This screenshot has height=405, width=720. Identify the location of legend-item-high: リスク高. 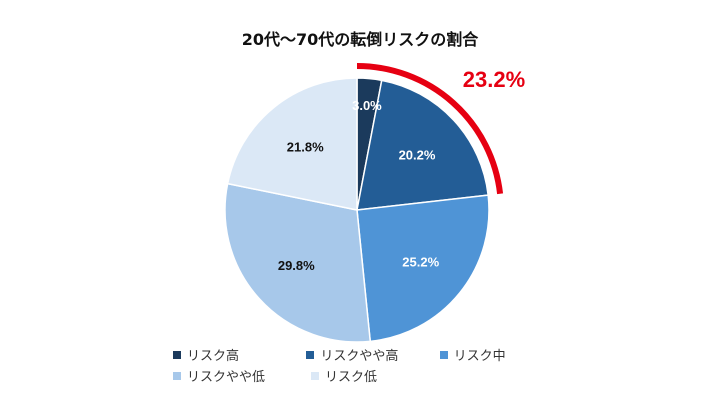
(239, 354).